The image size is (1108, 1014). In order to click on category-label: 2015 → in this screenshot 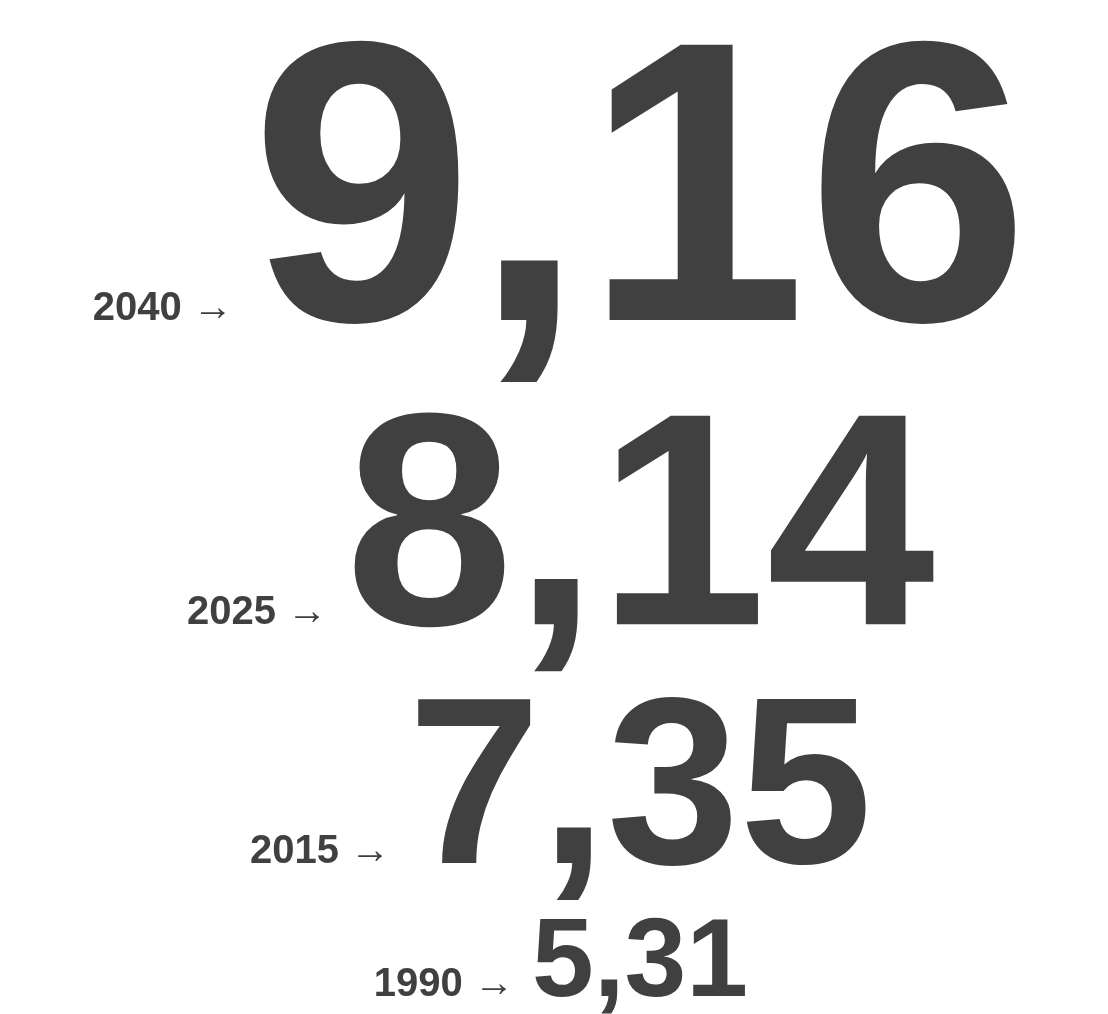, I will do `click(319, 848)`.